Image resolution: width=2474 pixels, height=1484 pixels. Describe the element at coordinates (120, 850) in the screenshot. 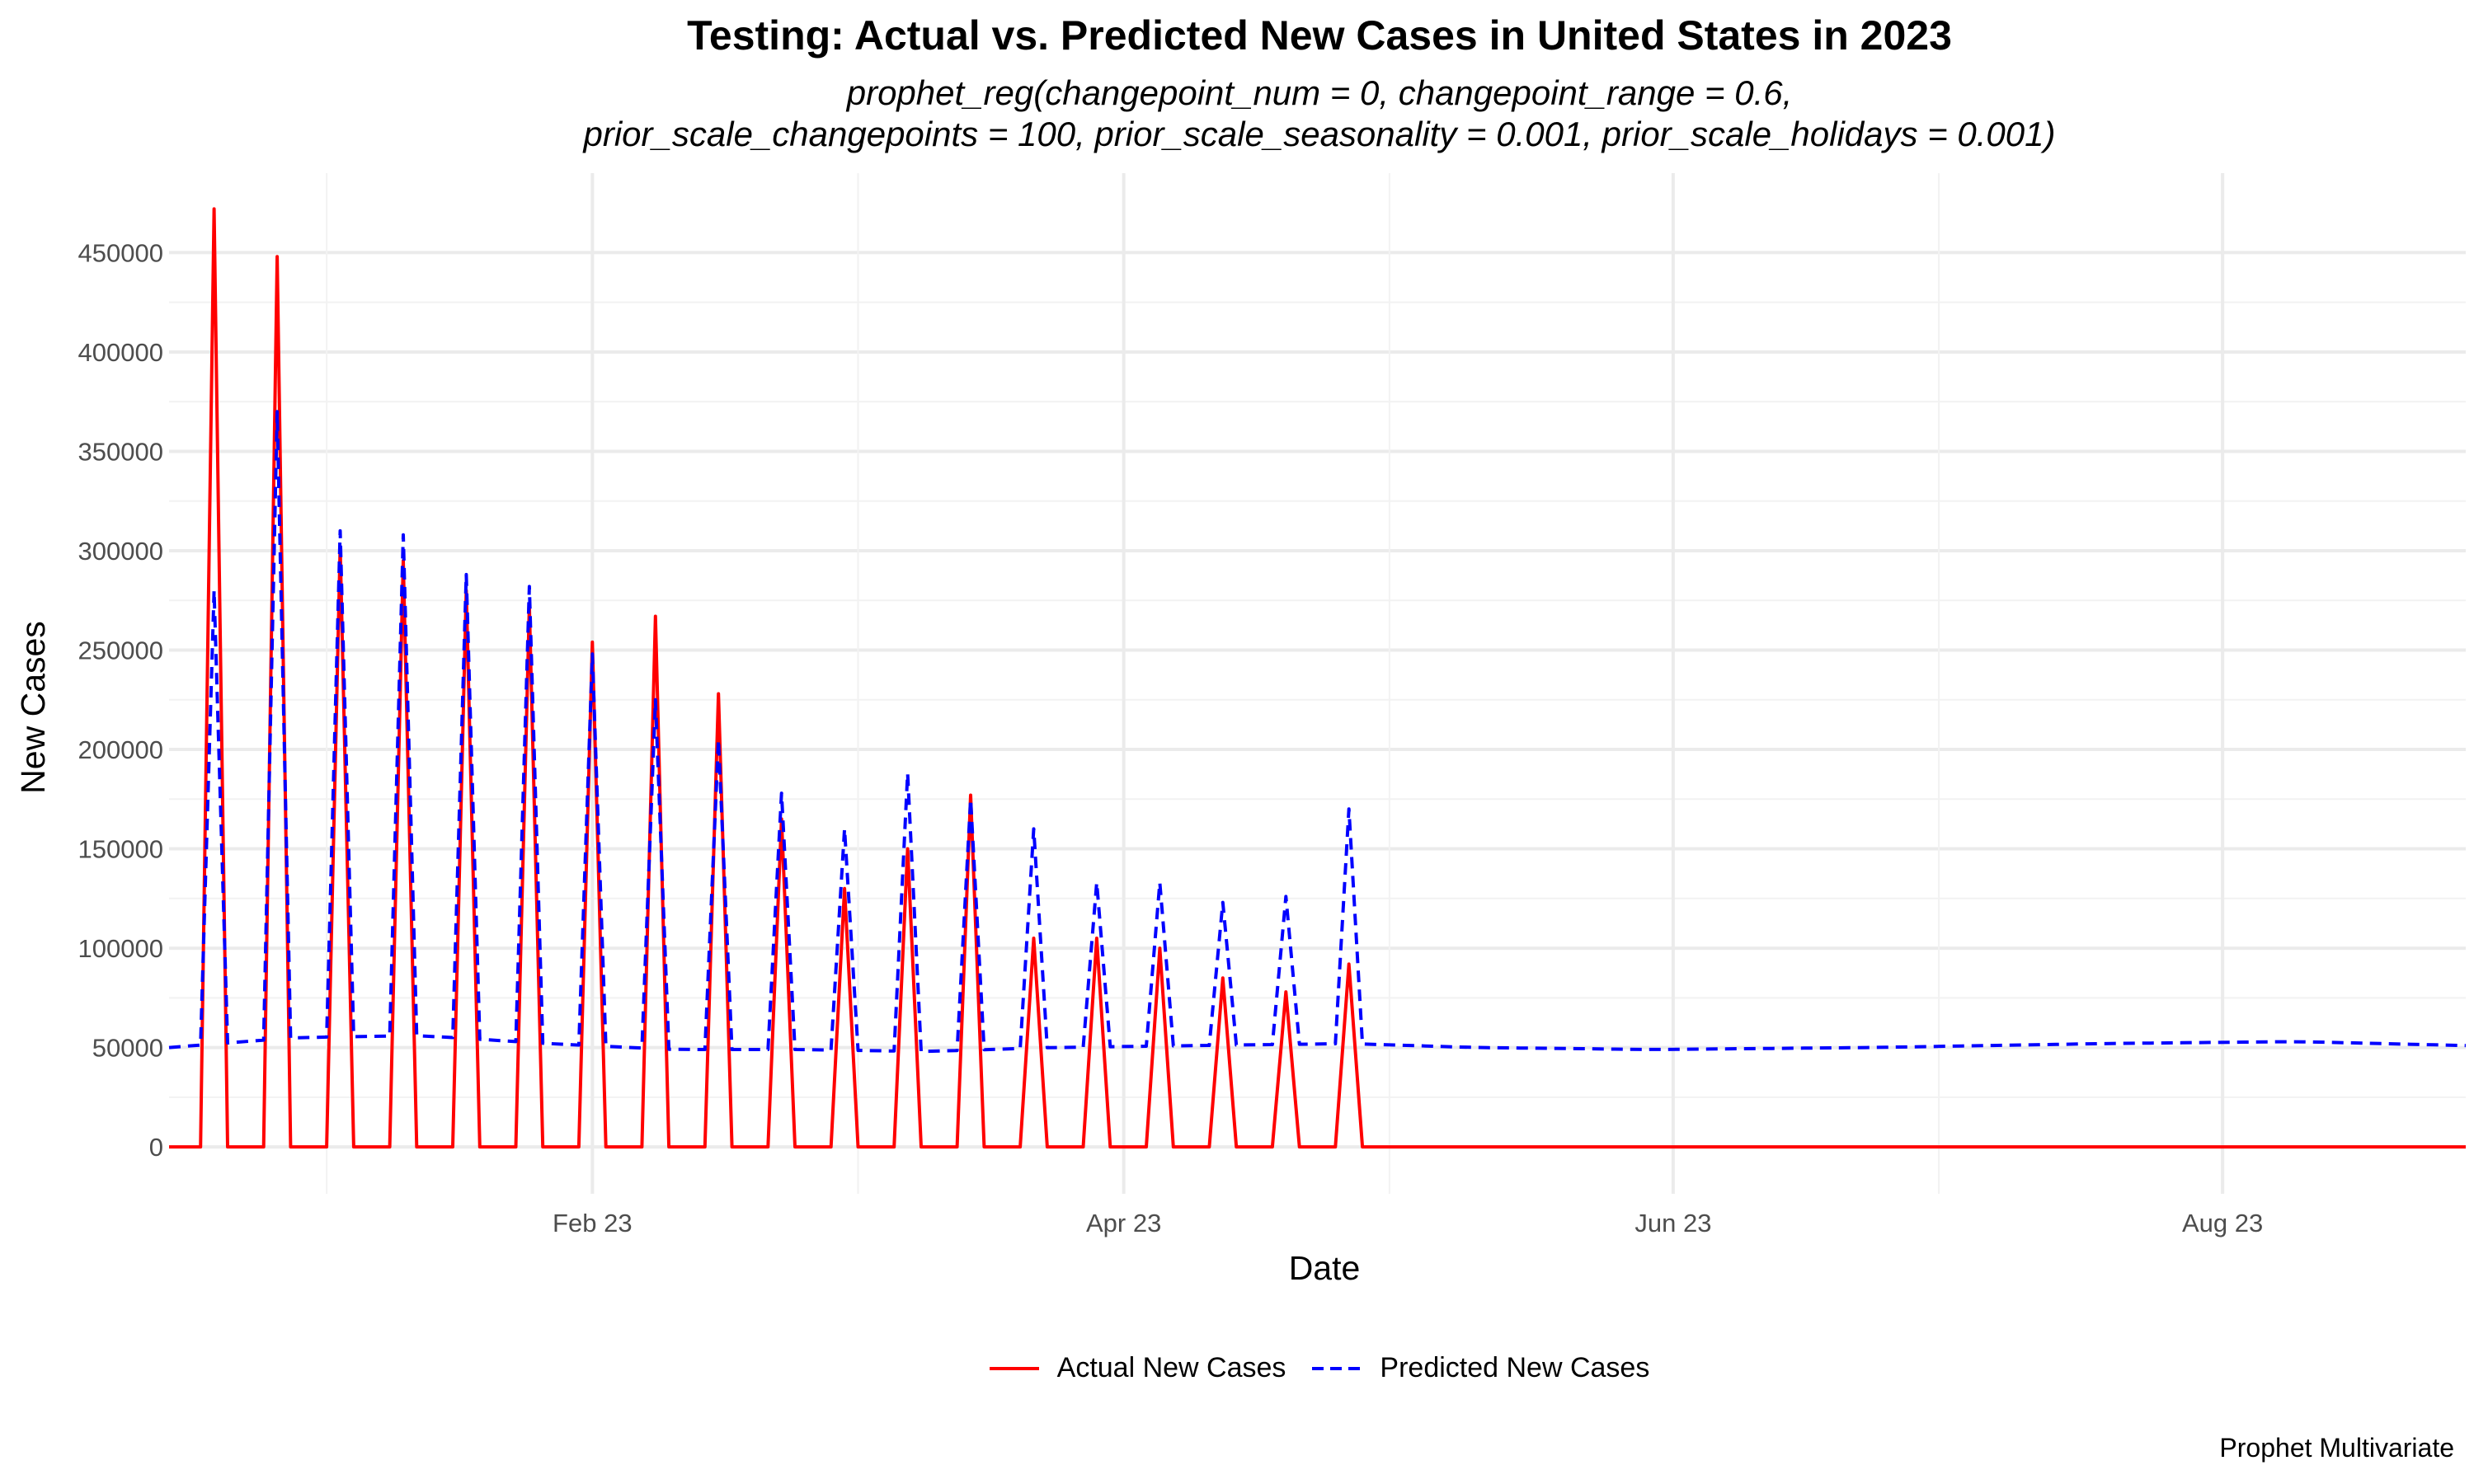

I see `y-tick-label: 150000` at that location.